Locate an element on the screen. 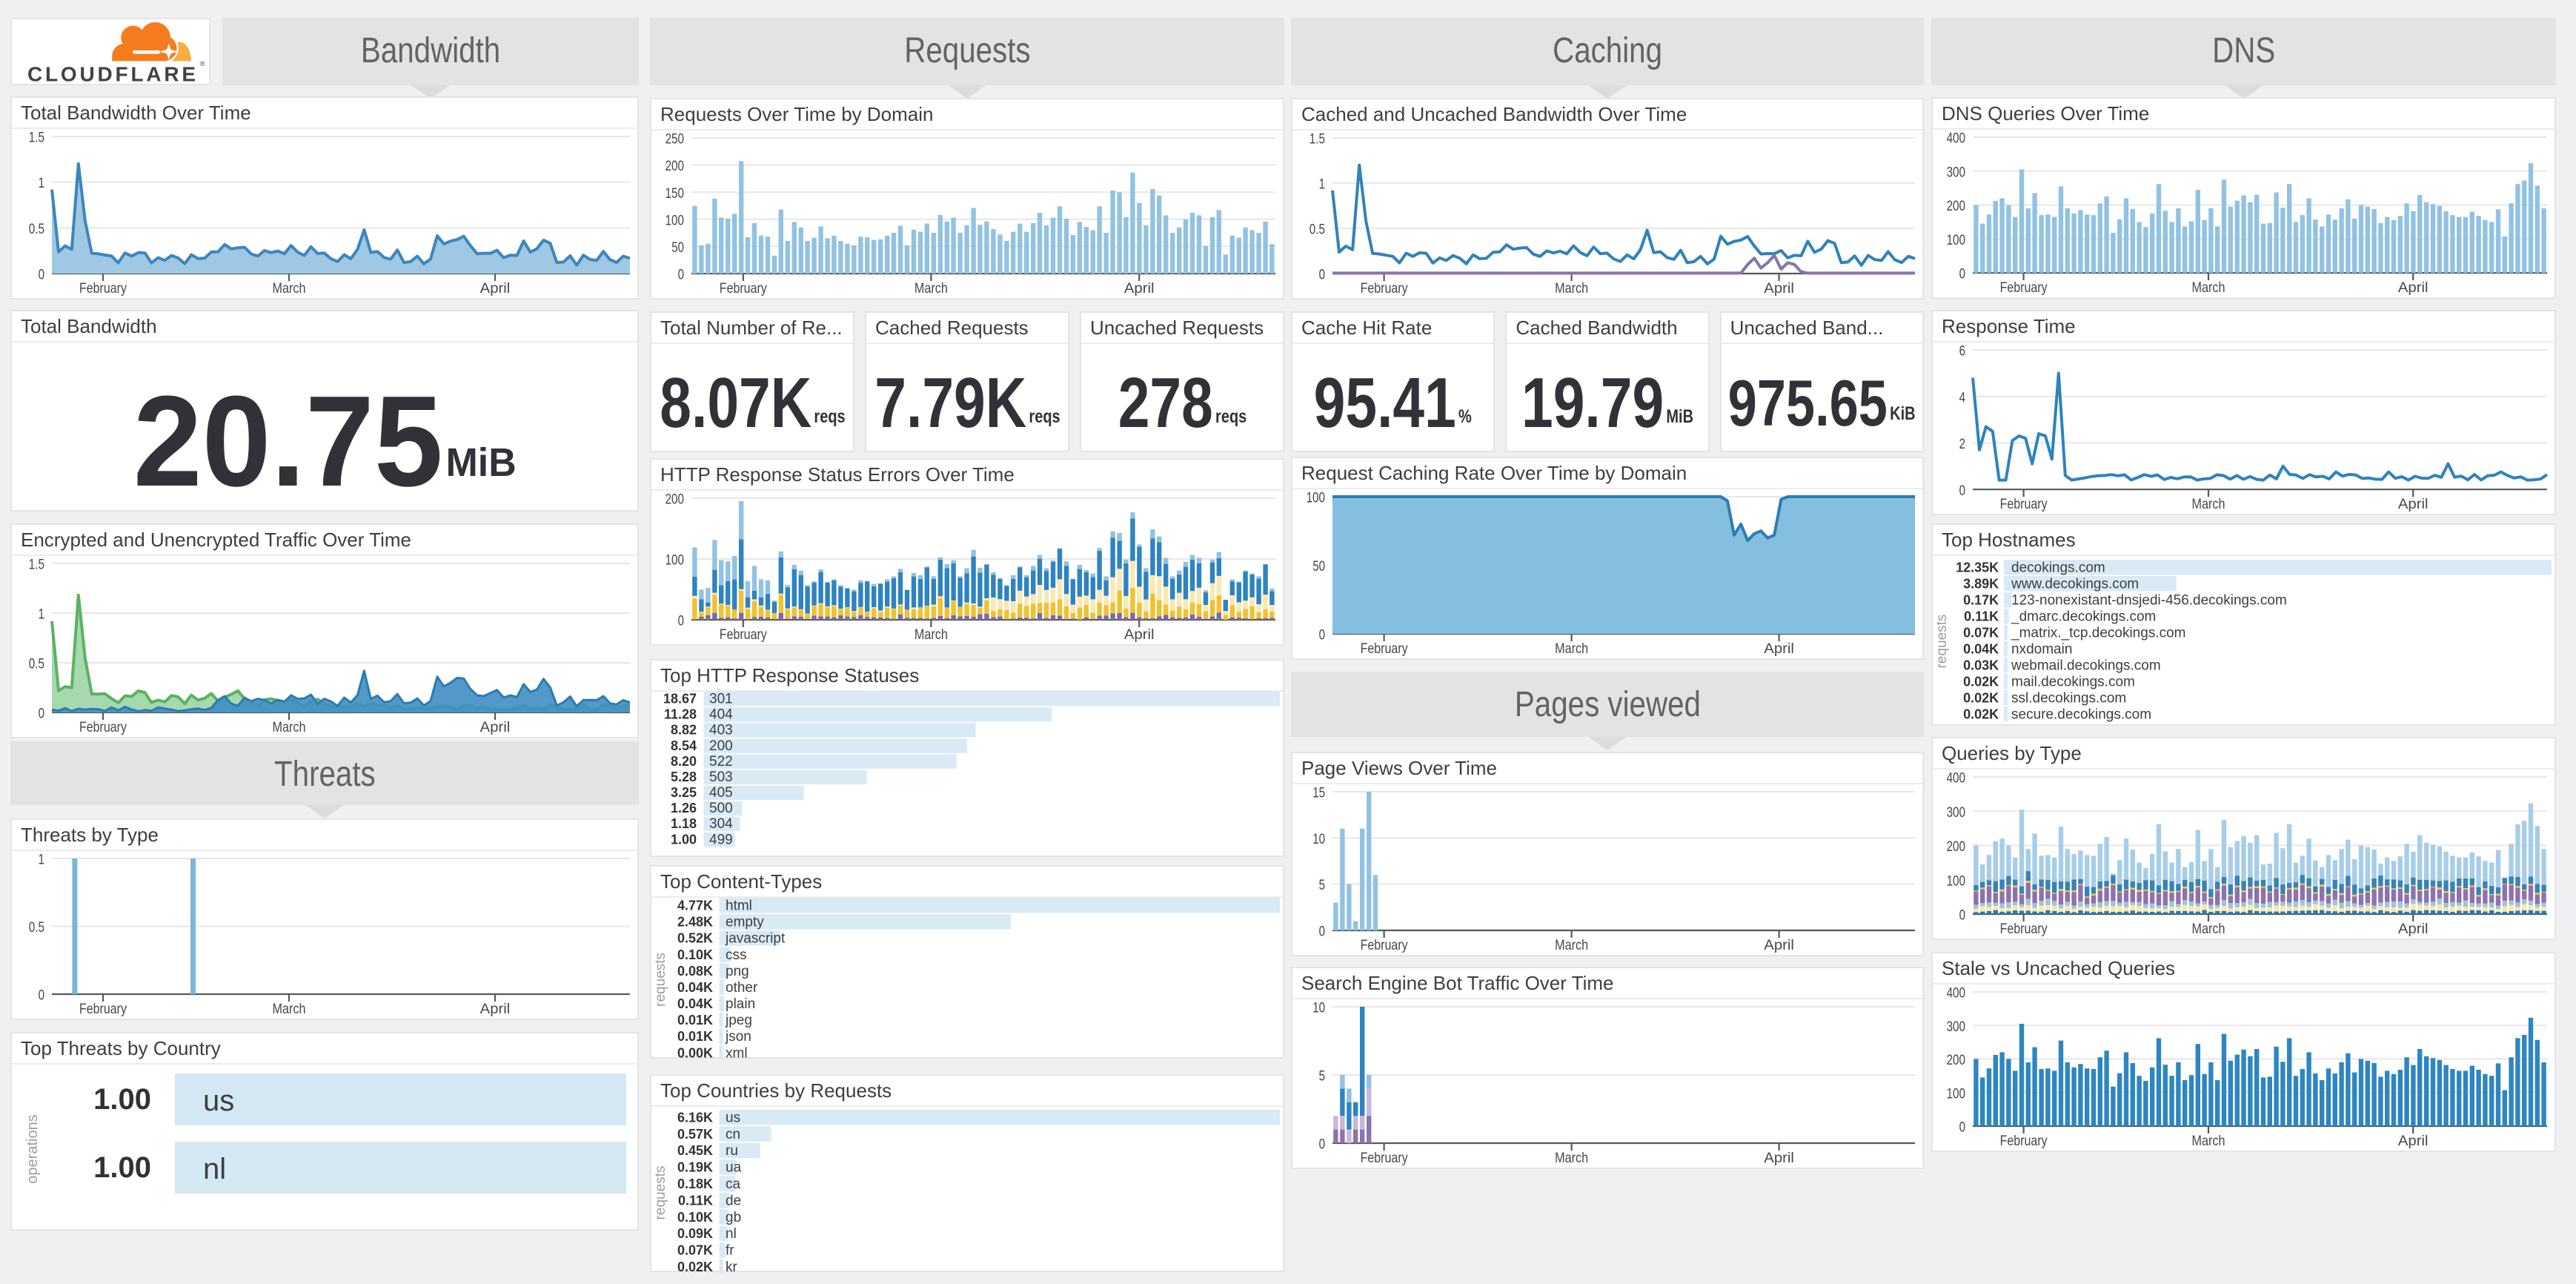 The height and width of the screenshot is (1284, 2576). svg-text: 8.82 is located at coordinates (684, 730).